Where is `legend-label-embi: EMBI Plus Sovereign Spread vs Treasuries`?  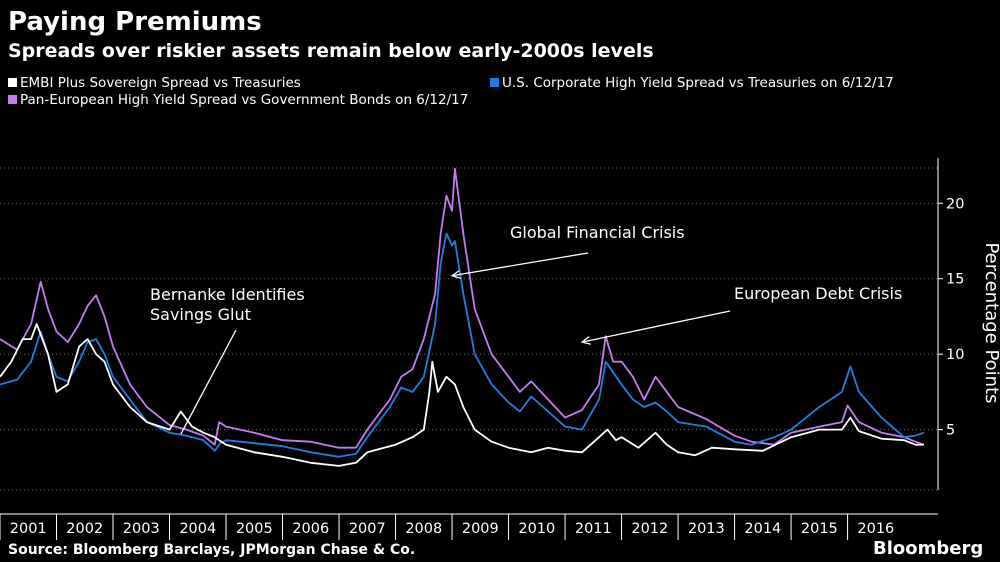 legend-label-embi: EMBI Plus Sovereign Spread vs Treasuries is located at coordinates (160, 83).